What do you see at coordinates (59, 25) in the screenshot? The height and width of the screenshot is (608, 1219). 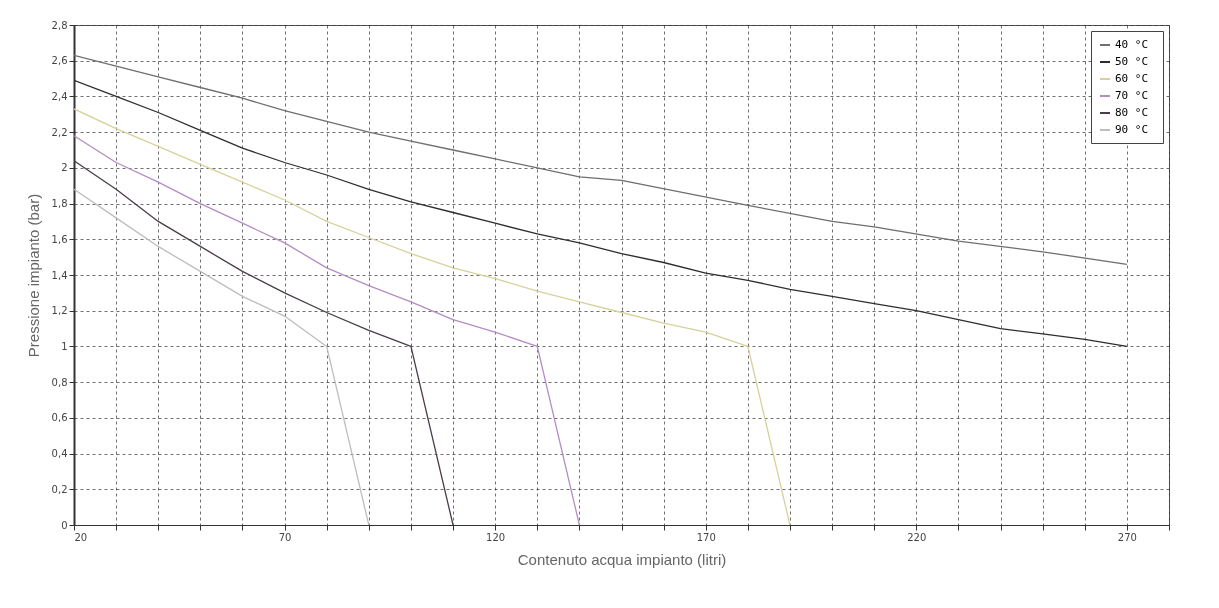 I see `y-tick-label: 2,8` at bounding box center [59, 25].